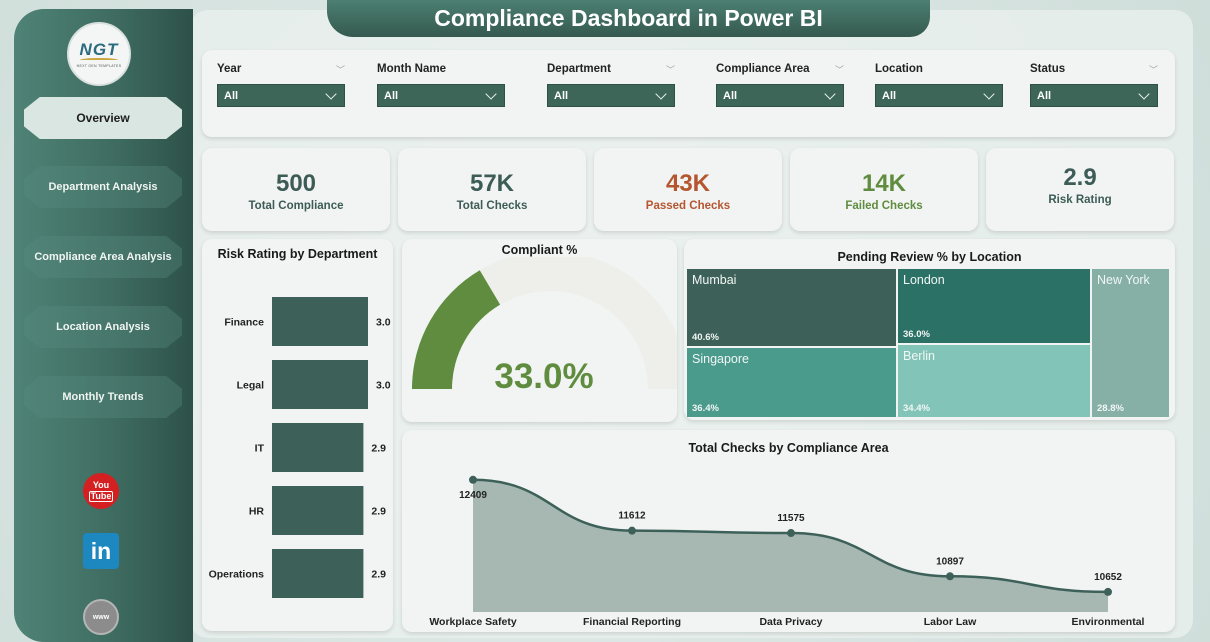  I want to click on sidebar-item-label: Department Analysis, so click(103, 187).